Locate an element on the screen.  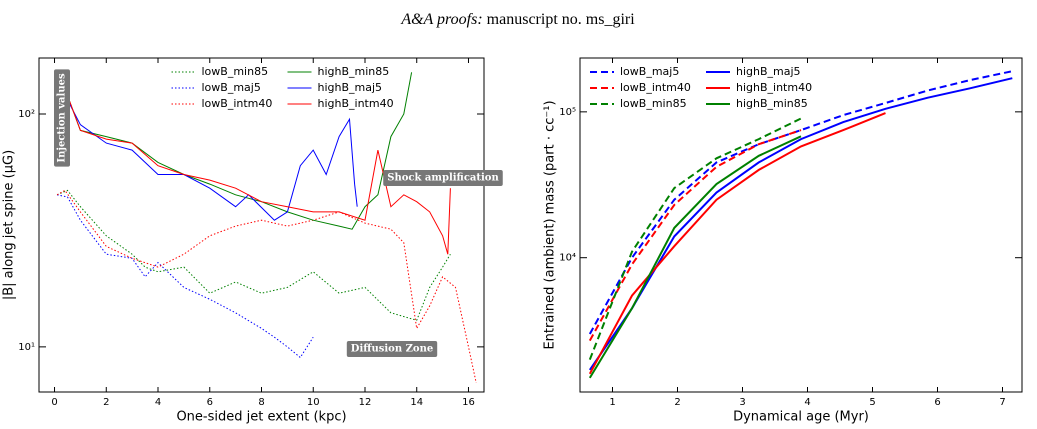
annotation: Shock amplification is located at coordinates (443, 178).